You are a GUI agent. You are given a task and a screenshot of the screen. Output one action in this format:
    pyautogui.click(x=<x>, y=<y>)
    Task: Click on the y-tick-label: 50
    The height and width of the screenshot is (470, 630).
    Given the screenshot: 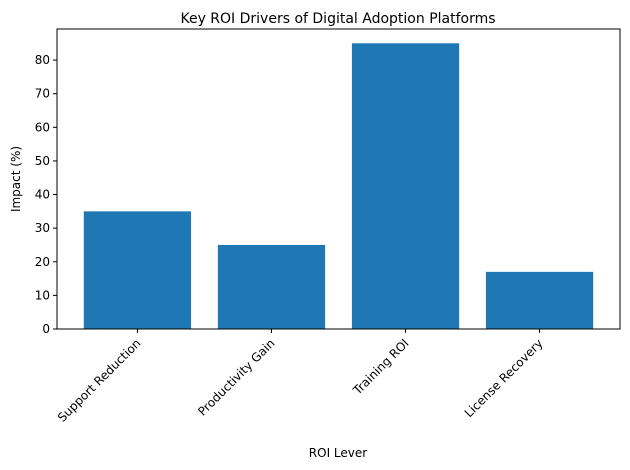 What is the action you would take?
    pyautogui.click(x=42, y=161)
    